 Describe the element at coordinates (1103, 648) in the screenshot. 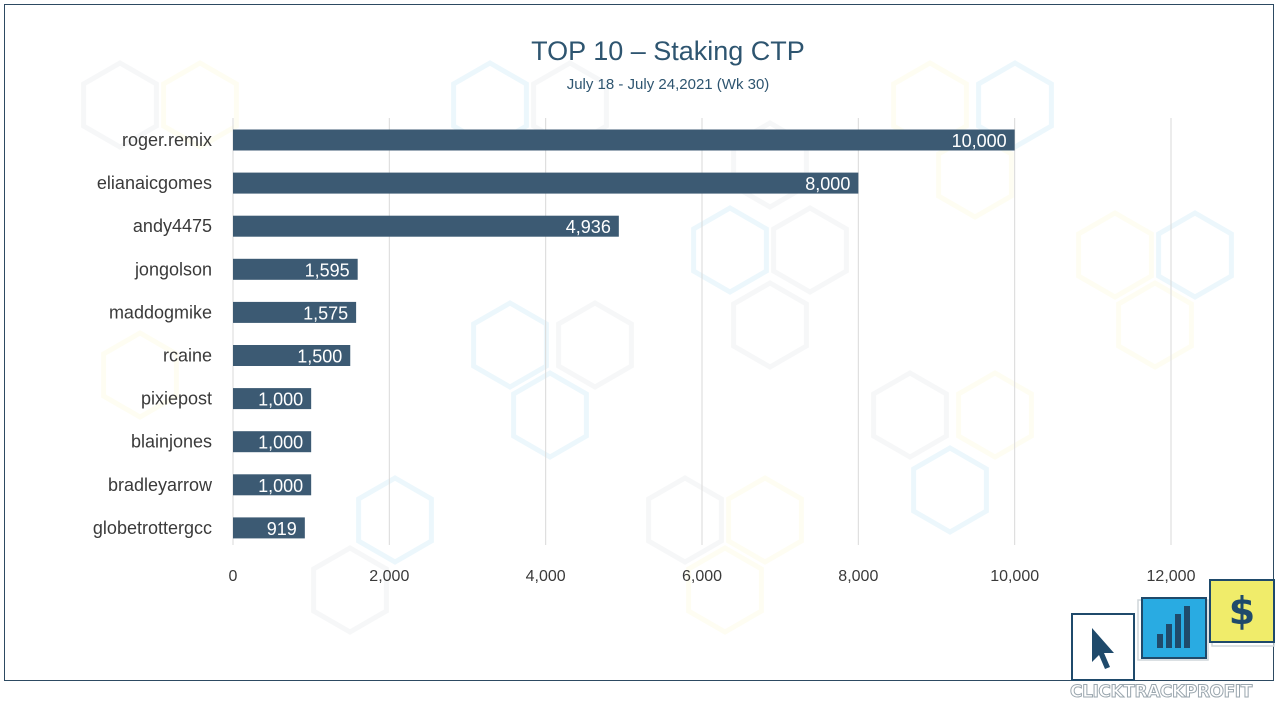

I see `cursor-icon` at that location.